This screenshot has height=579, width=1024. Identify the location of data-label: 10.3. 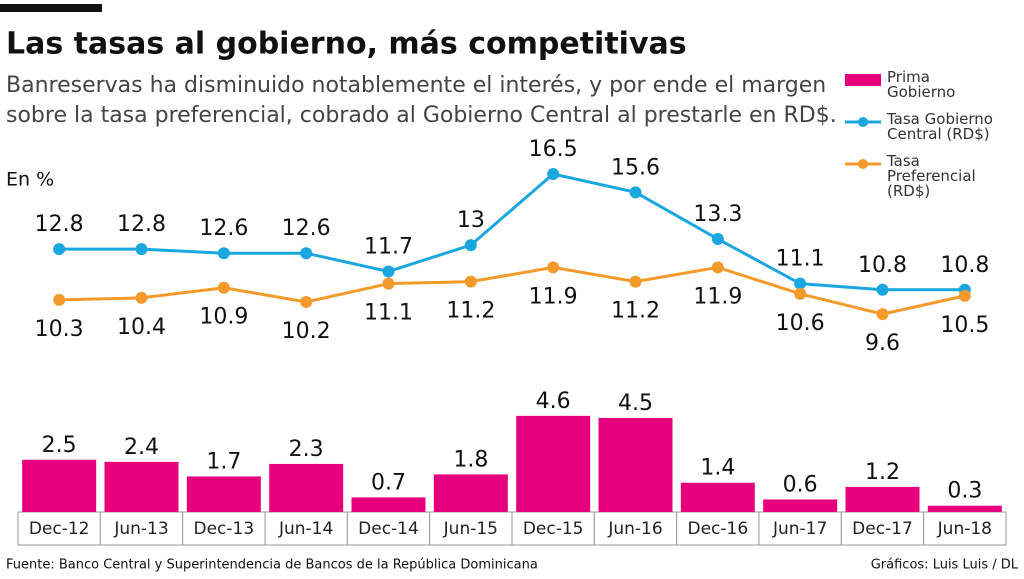
(59, 329).